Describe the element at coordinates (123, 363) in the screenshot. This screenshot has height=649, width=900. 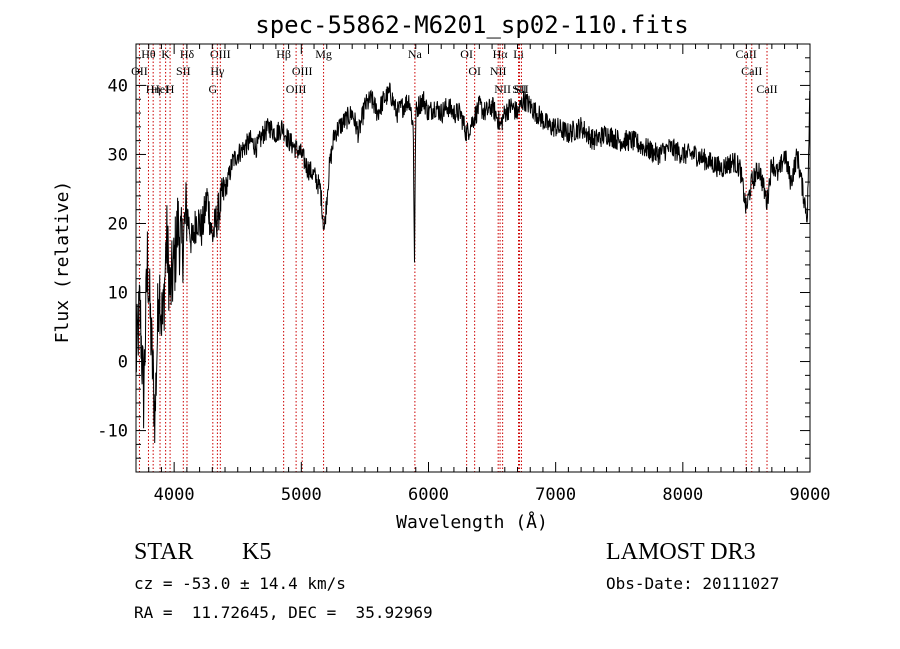
I see `y-tick-label: 0` at that location.